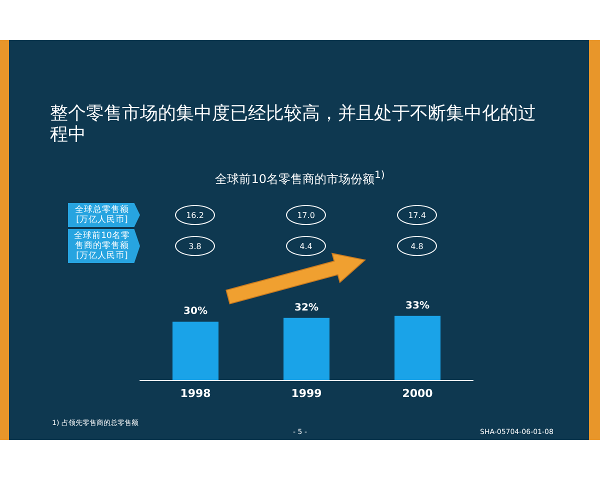 The image size is (600, 480). What do you see at coordinates (195, 246) in the screenshot?
I see `text: 3.8` at bounding box center [195, 246].